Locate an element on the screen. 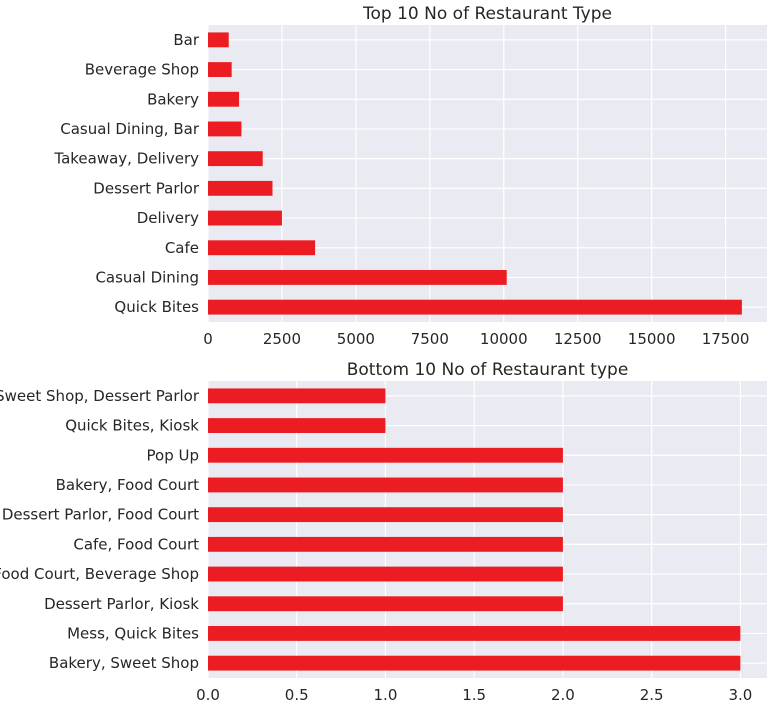  x-tick-label: 12500 is located at coordinates (578, 339).